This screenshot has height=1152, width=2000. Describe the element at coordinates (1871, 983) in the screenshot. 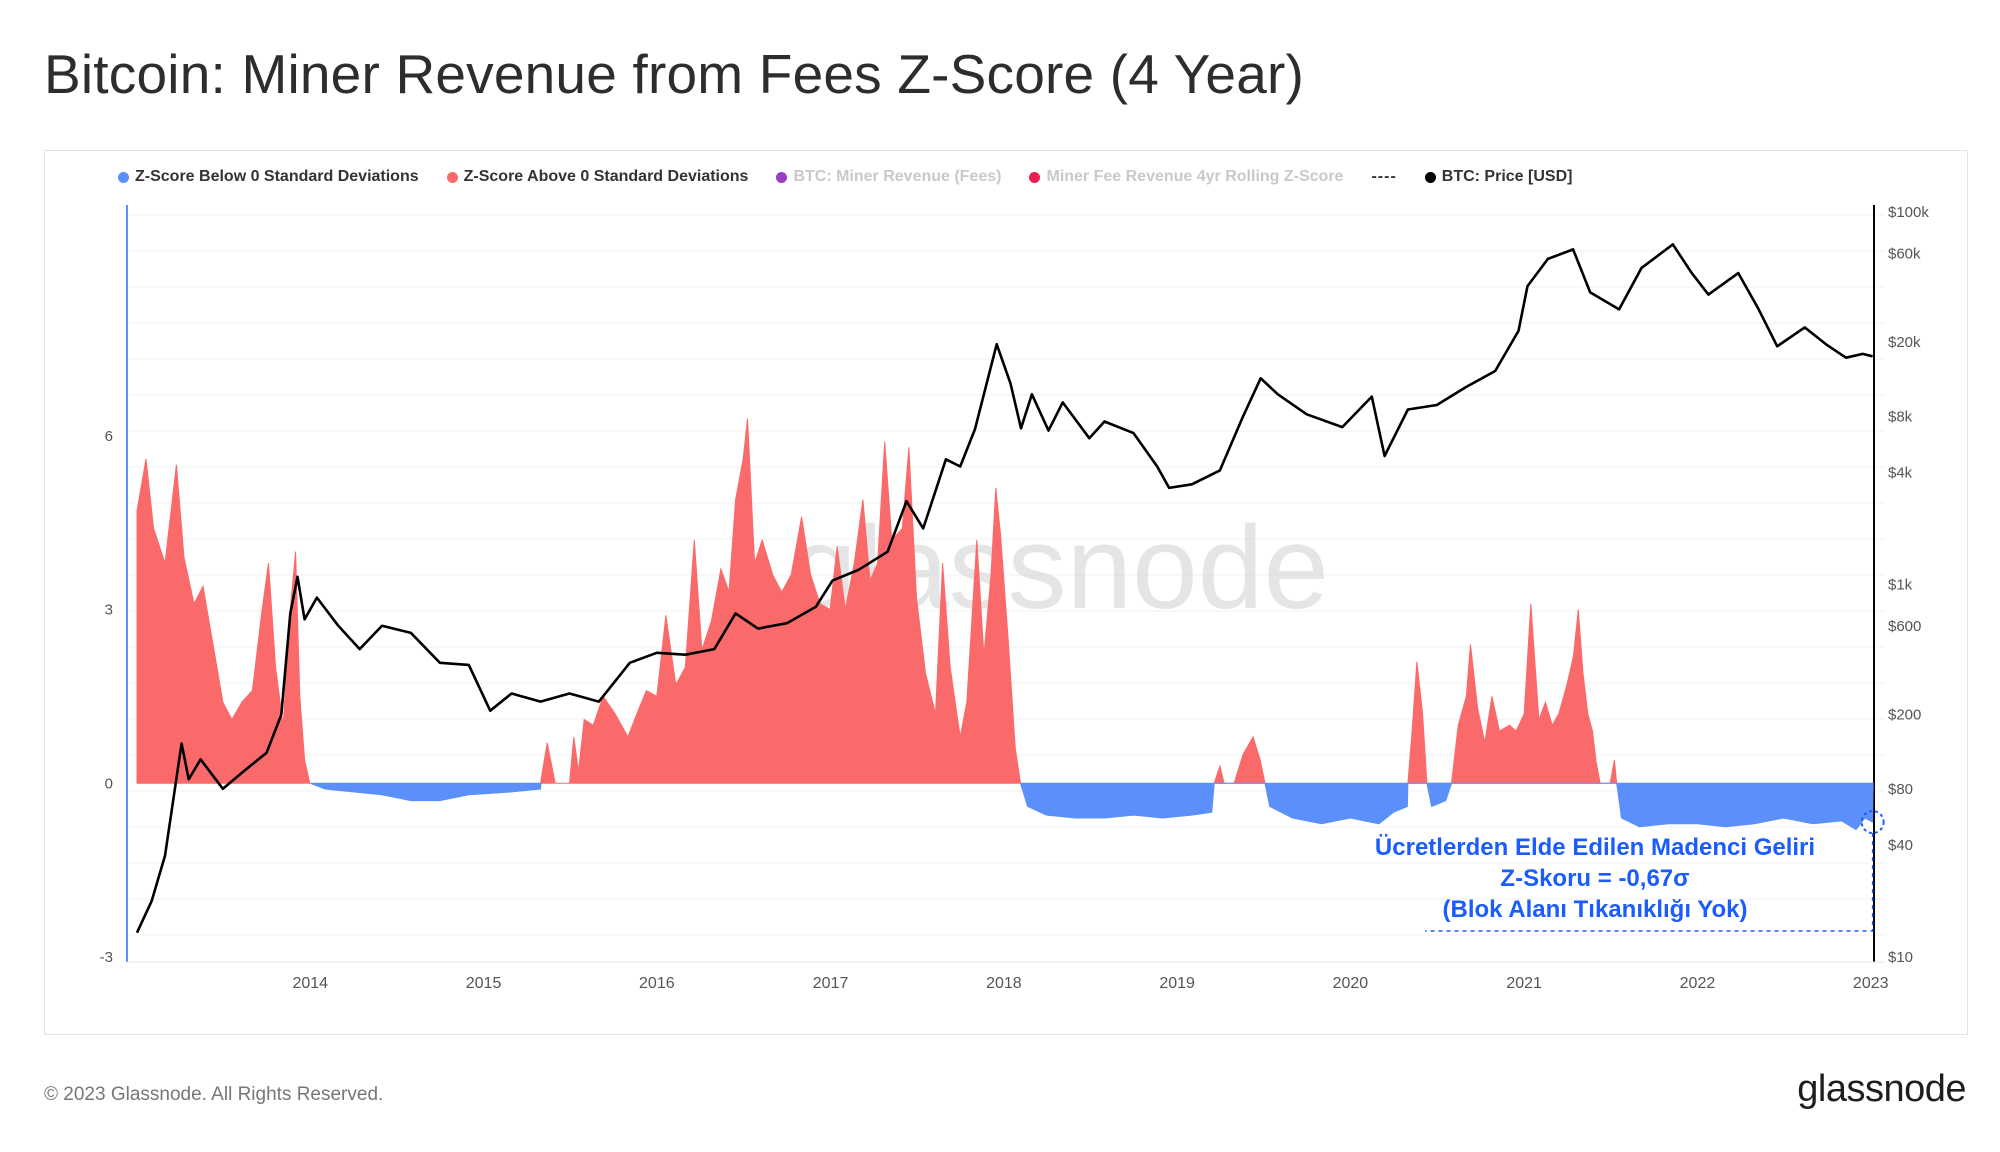

I see `x-tick-label: 2023` at that location.